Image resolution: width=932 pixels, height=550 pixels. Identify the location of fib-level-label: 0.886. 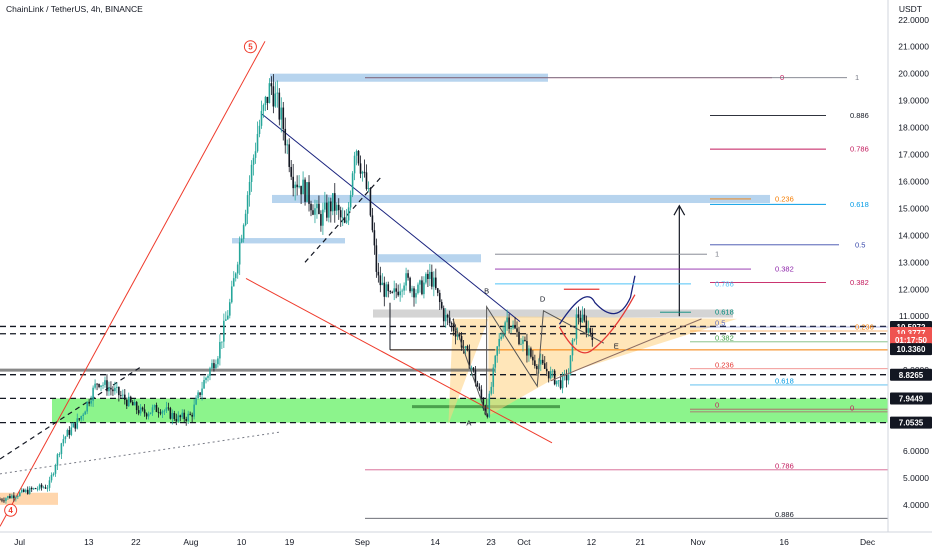
(784, 514).